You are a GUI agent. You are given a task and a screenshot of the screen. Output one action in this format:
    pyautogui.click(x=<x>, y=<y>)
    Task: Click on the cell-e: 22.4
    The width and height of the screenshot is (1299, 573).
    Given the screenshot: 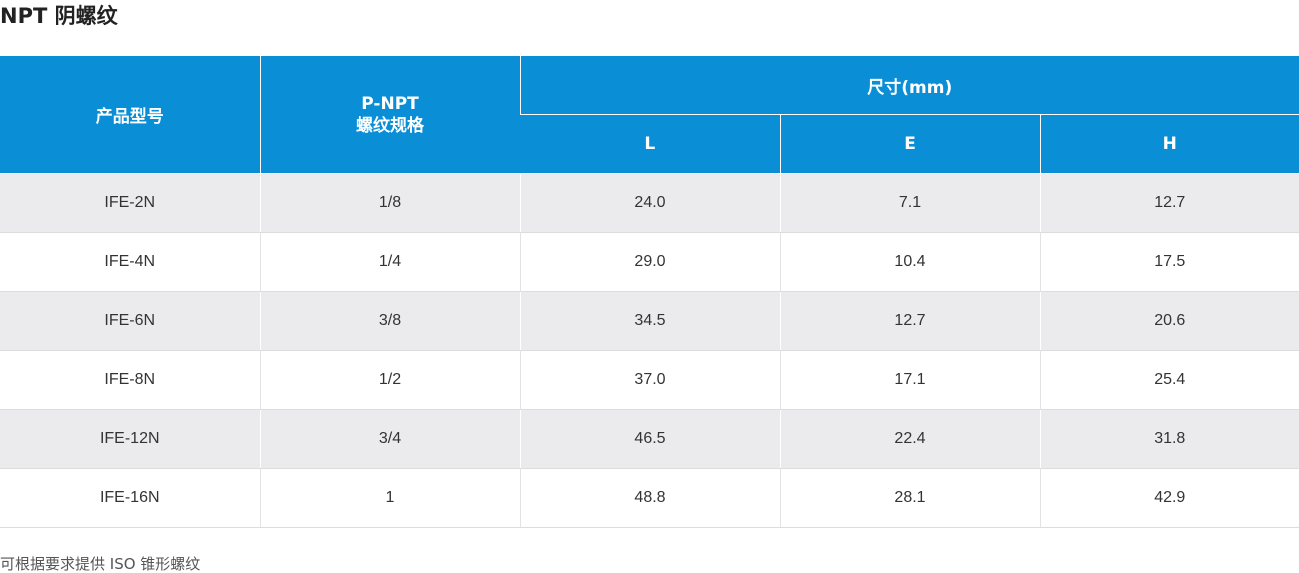 What is the action you would take?
    pyautogui.click(x=909, y=439)
    